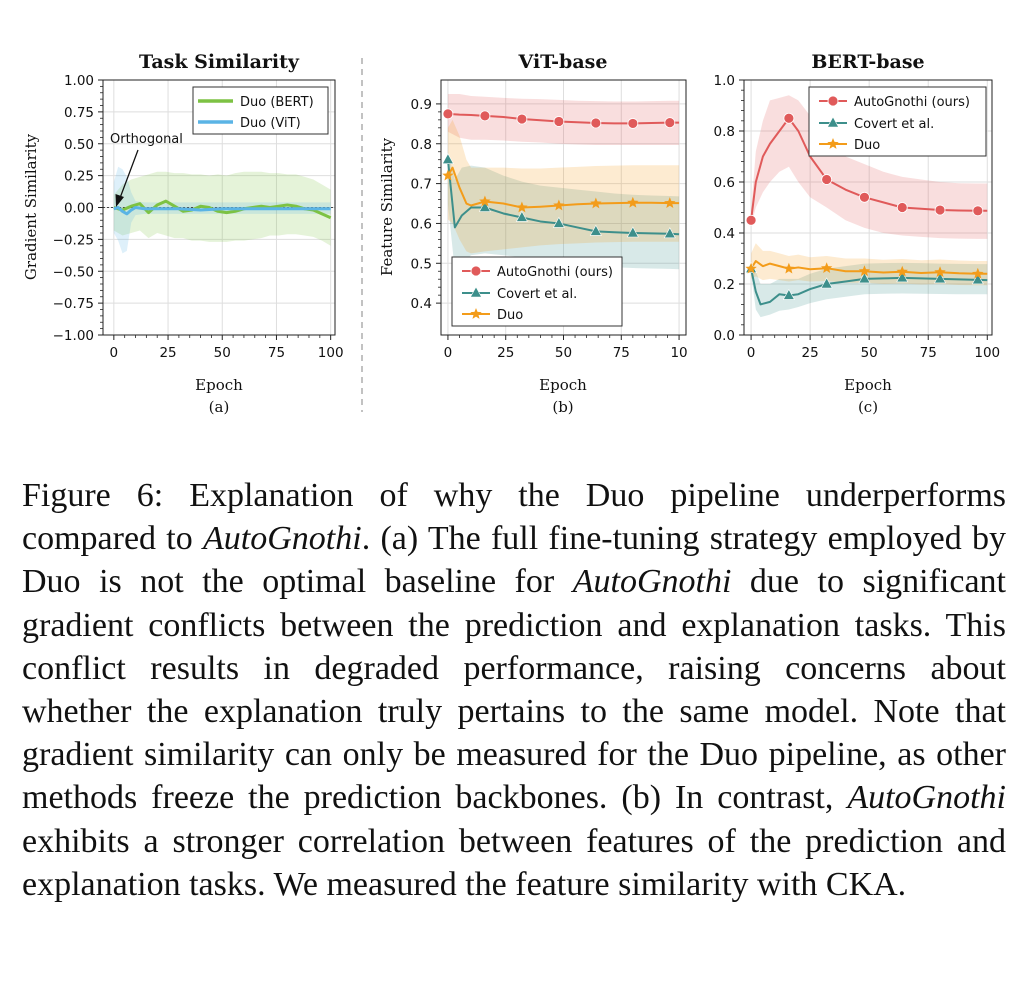 This screenshot has height=990, width=1027. I want to click on y-tick-label: −0.75, so click(73, 304).